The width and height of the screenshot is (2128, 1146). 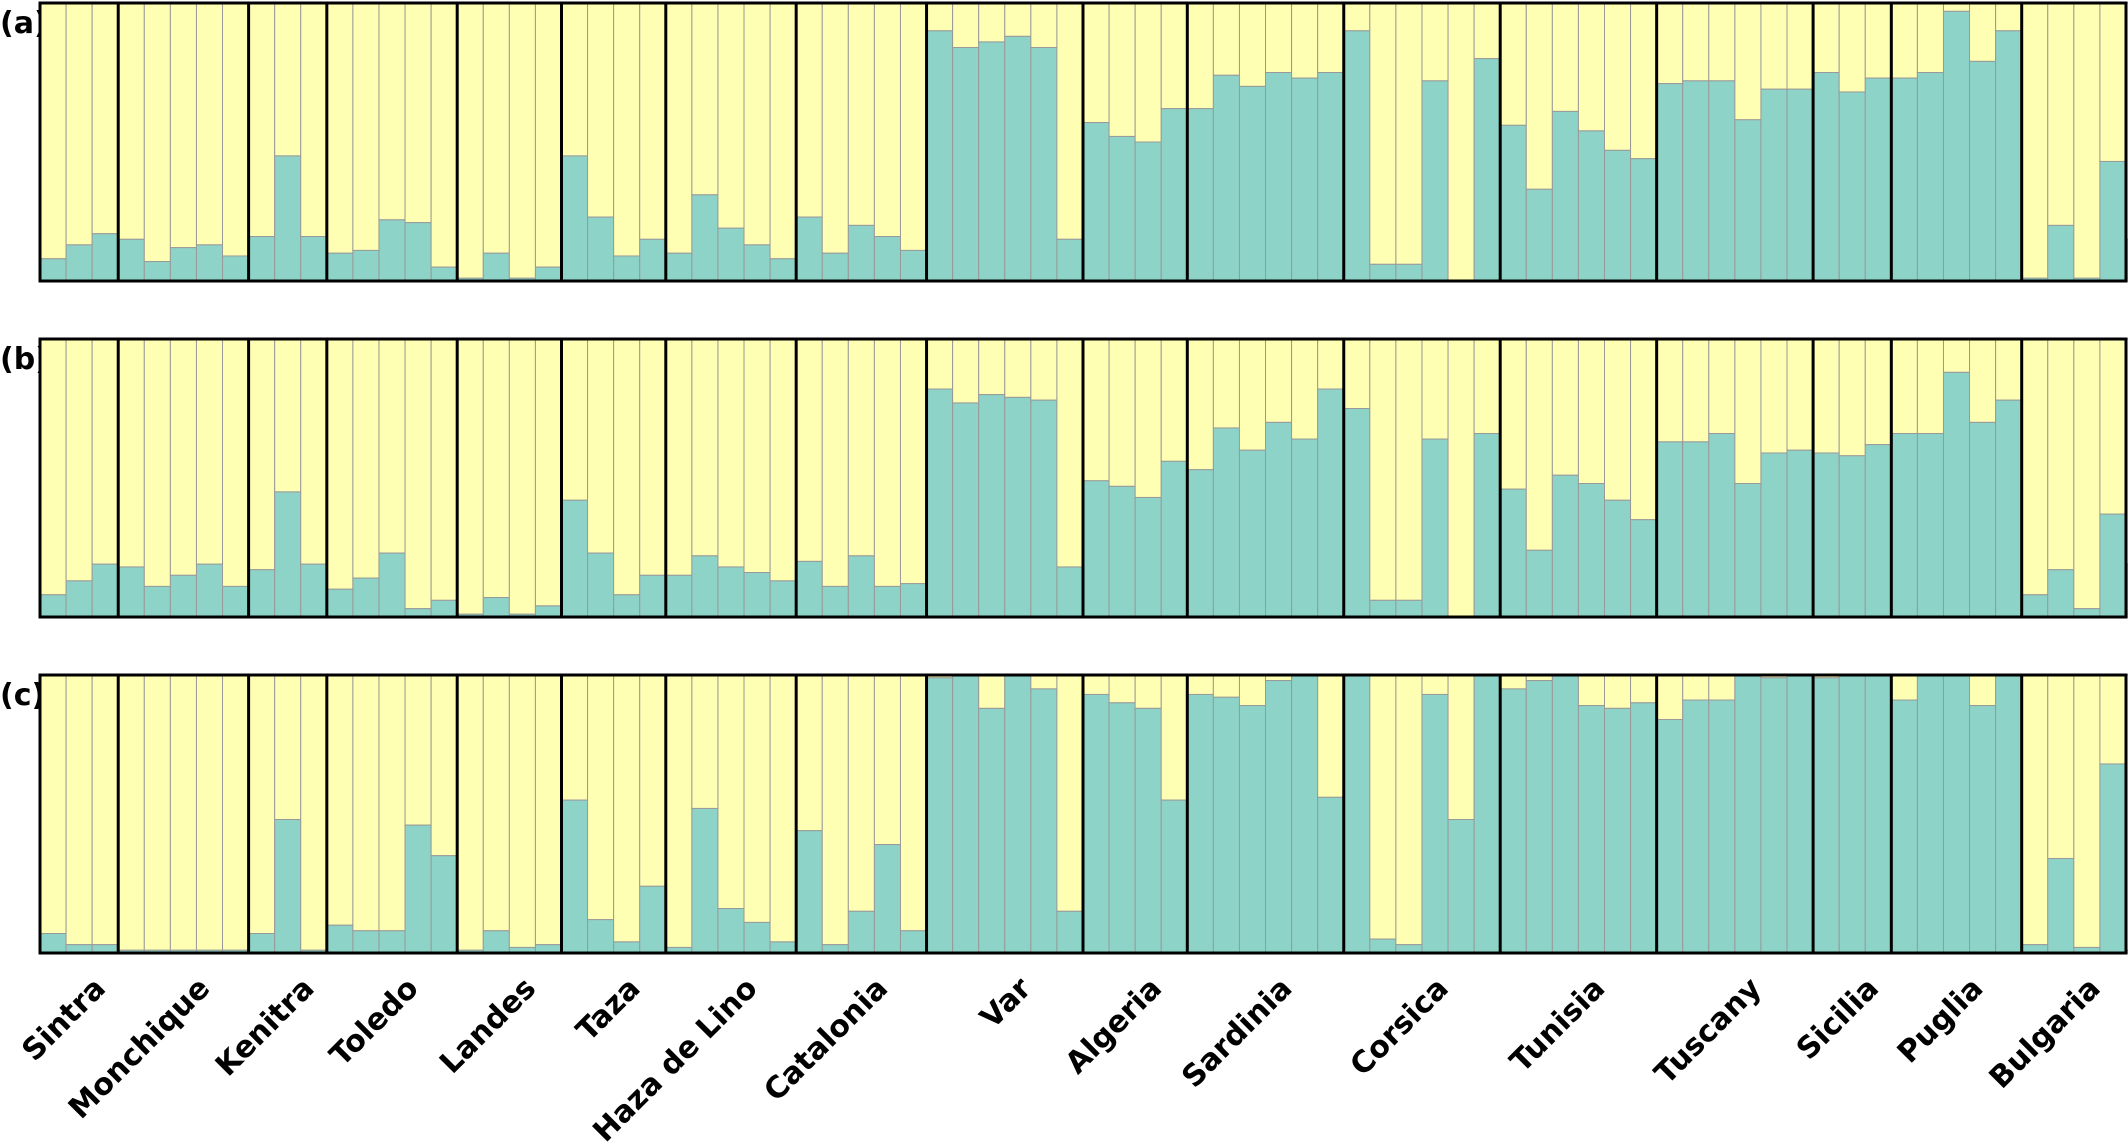 I want to click on panel-label: (c), so click(x=22, y=695).